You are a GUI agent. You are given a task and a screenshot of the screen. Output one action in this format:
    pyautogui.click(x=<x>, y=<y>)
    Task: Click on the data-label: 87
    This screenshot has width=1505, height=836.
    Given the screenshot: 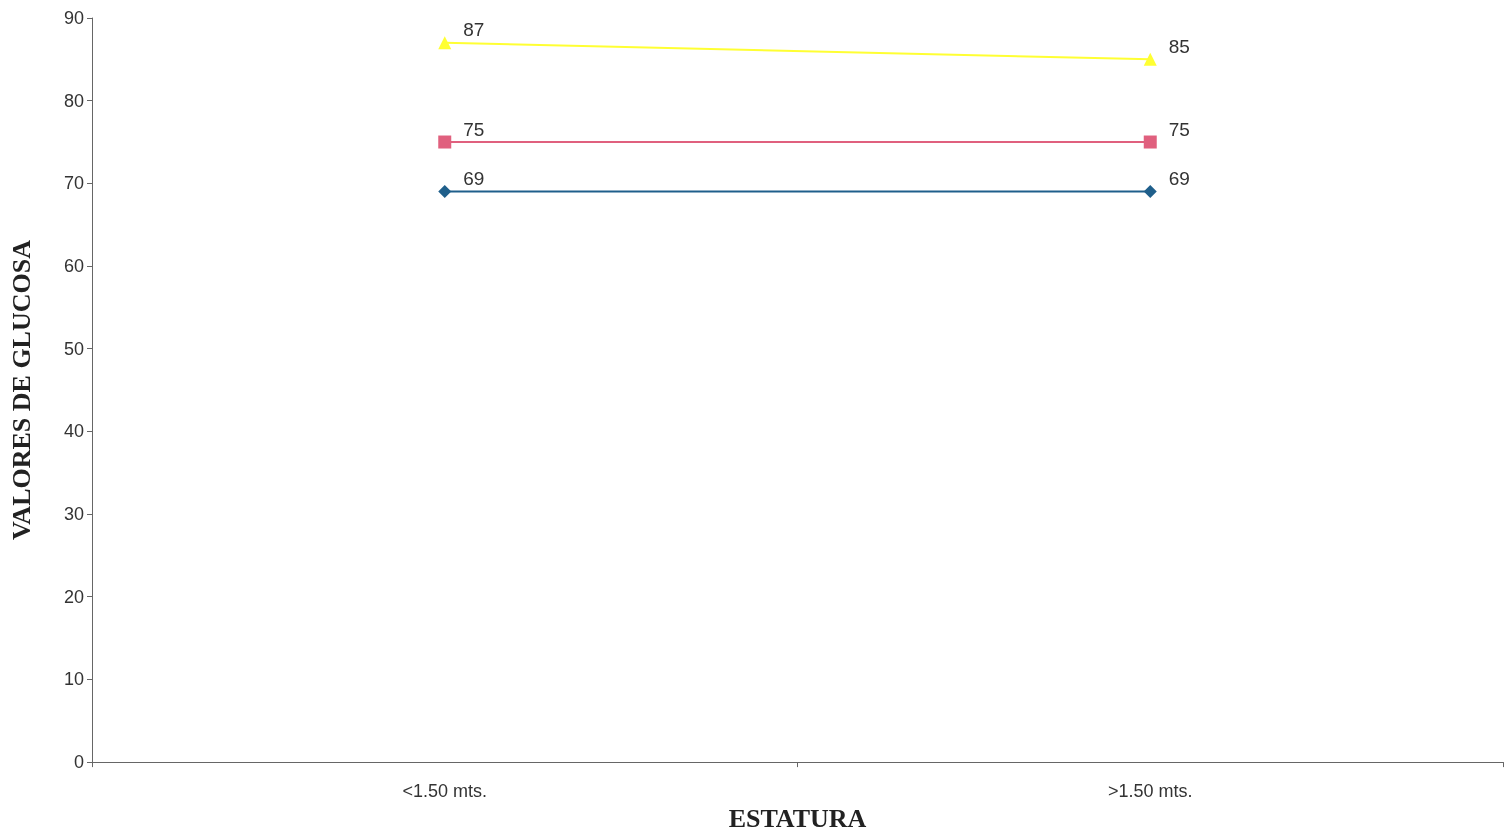 What is the action you would take?
    pyautogui.click(x=474, y=30)
    